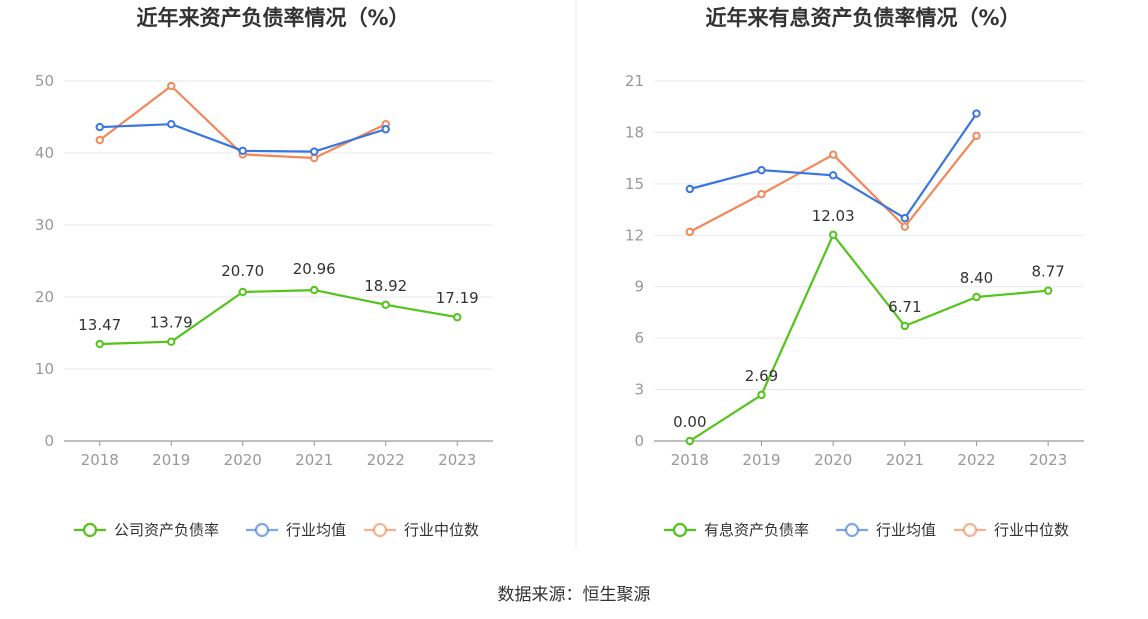 This screenshot has height=619, width=1148. I want to click on legend-item: 有息资产负债率, so click(736, 530).